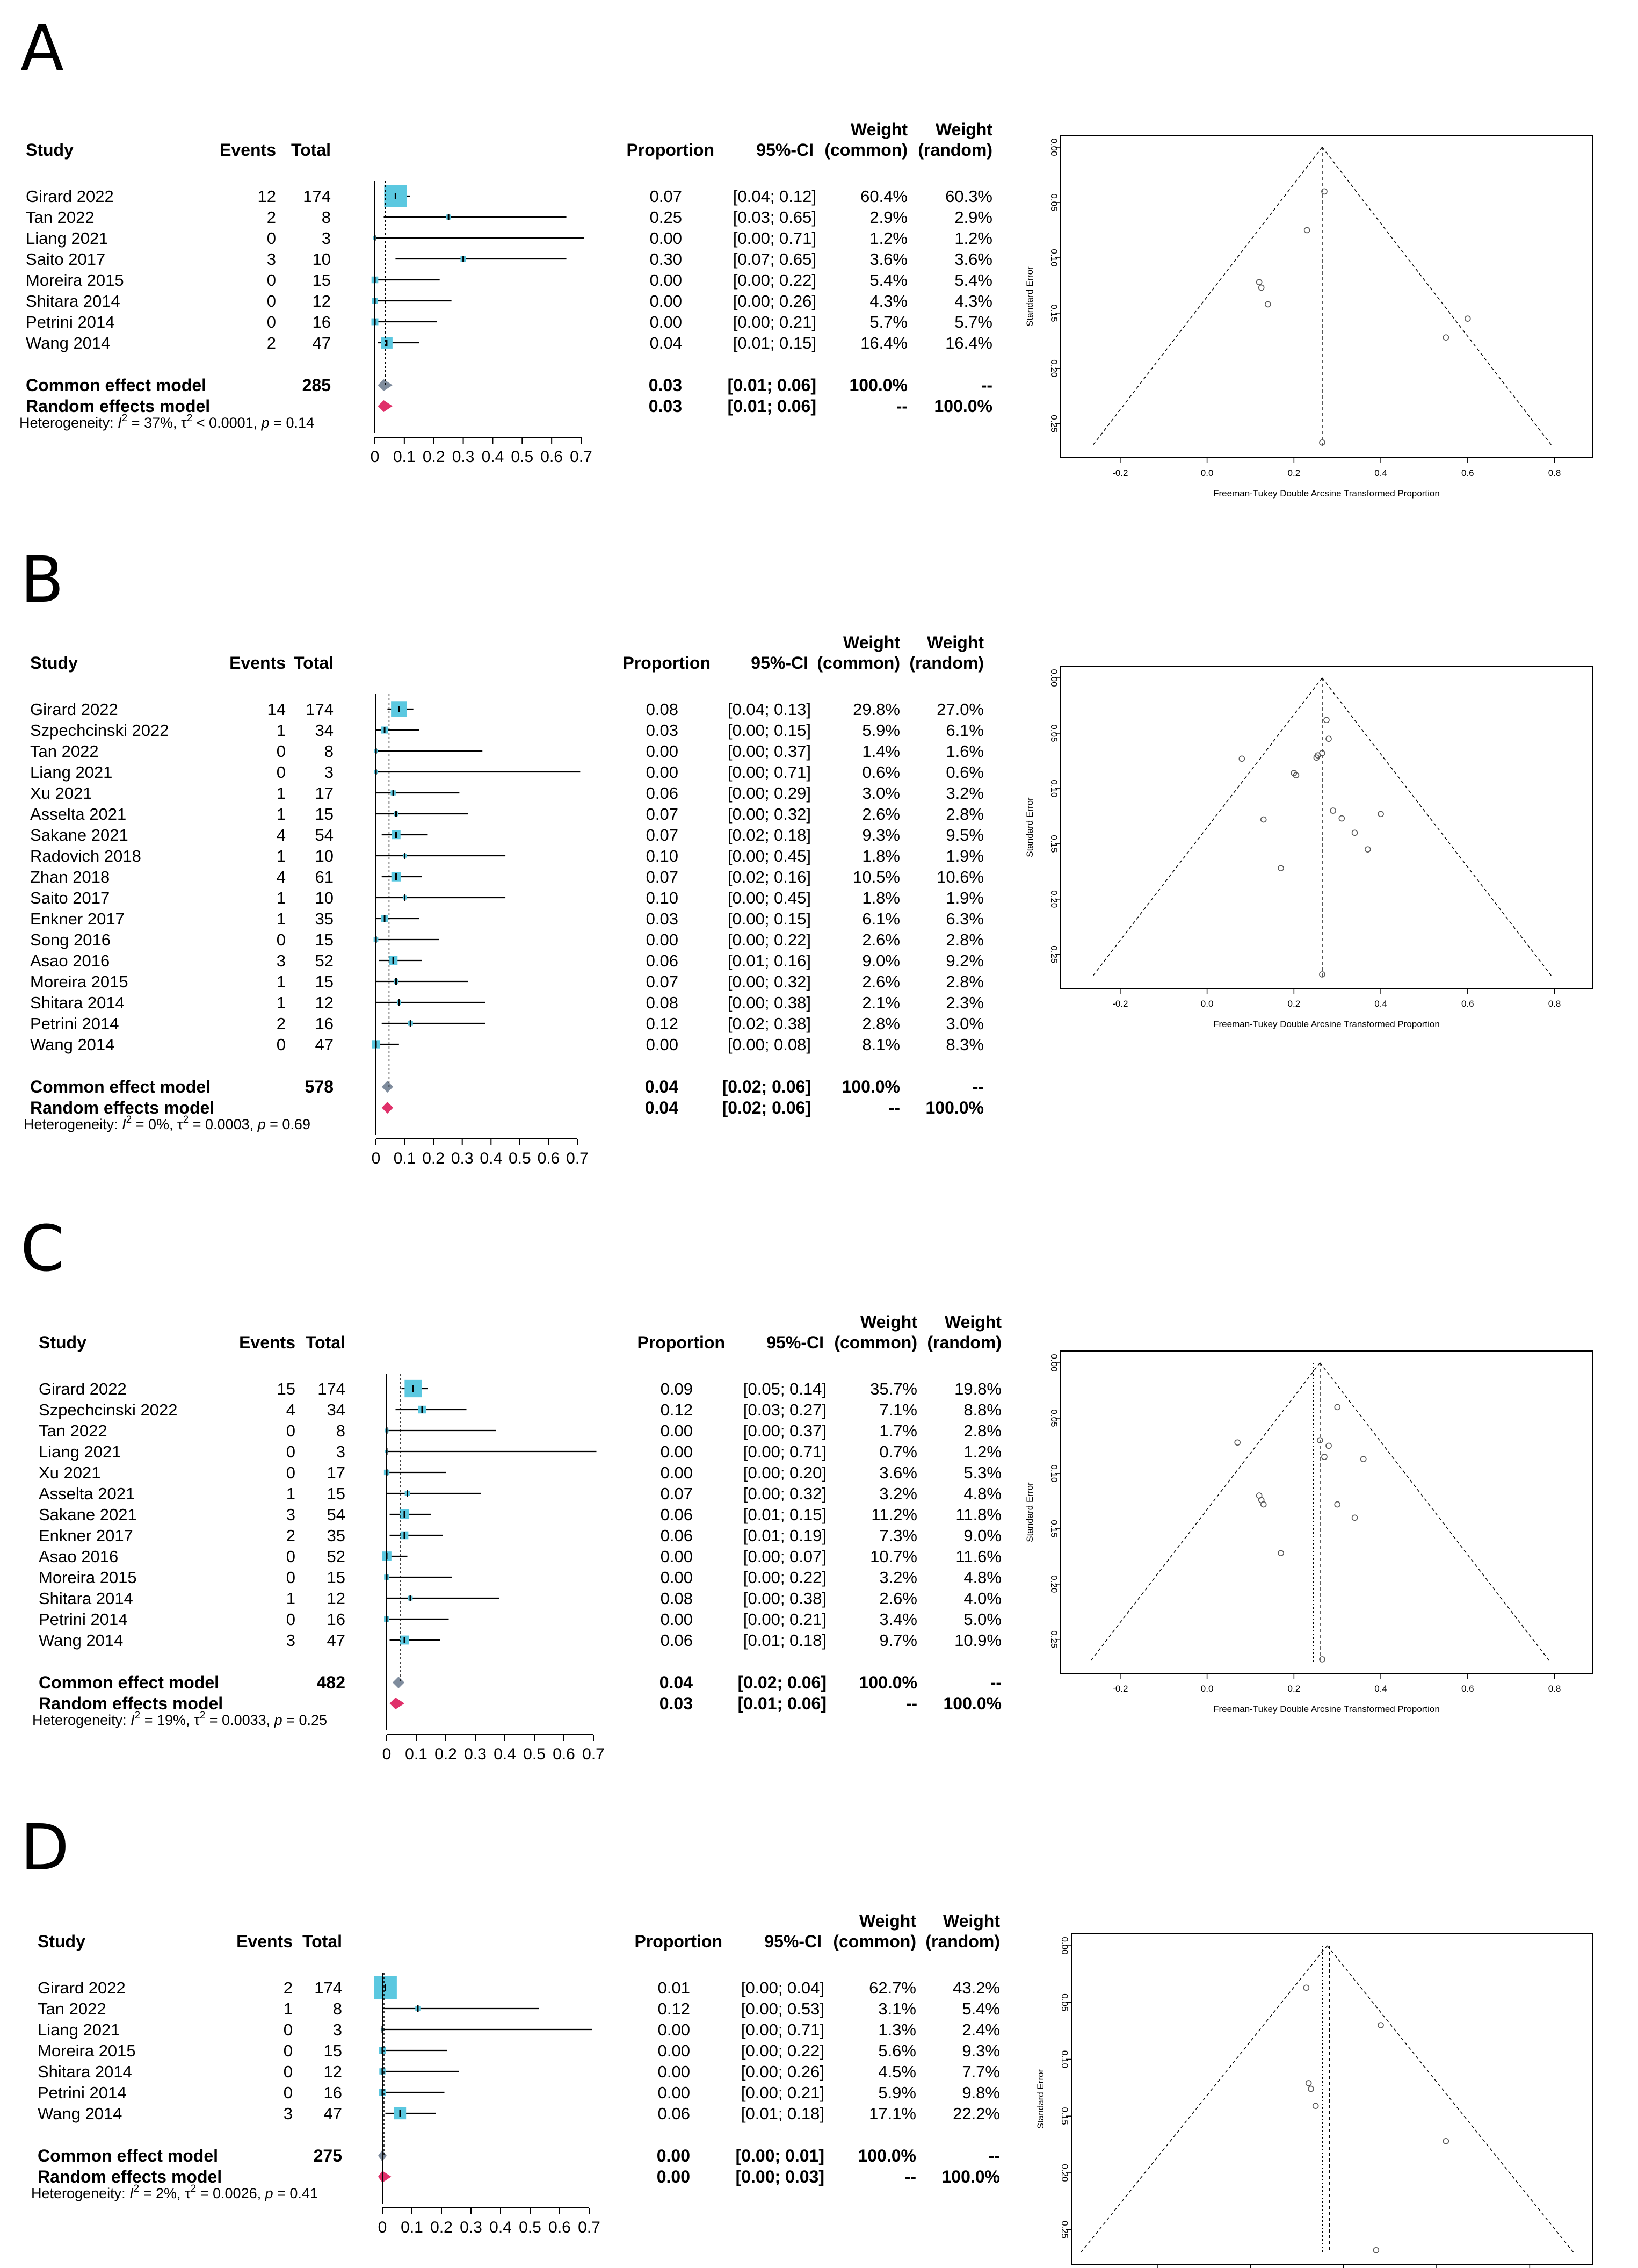  Describe the element at coordinates (795, 1342) in the screenshot. I see `header-ci: 95%-CI` at that location.